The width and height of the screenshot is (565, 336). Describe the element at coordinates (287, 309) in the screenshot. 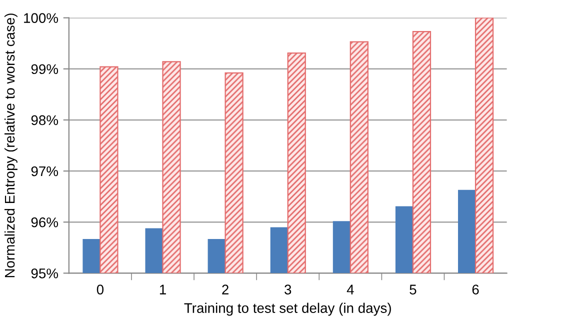

I see `x-axis-title: Training to test set delay (in days)` at that location.